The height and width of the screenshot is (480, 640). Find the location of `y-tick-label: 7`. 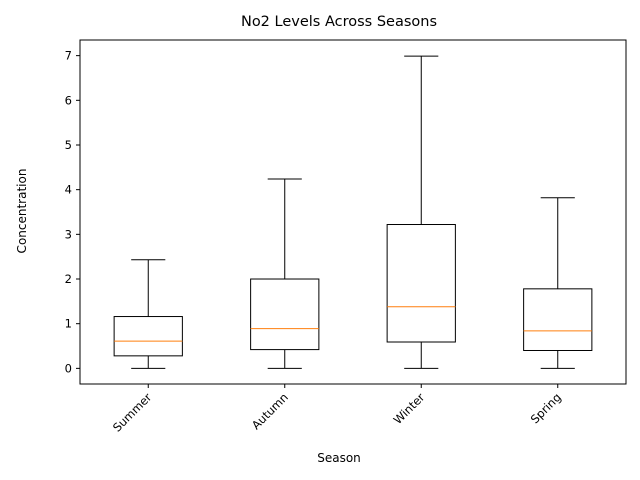

y-tick-label: 7 is located at coordinates (68, 56).